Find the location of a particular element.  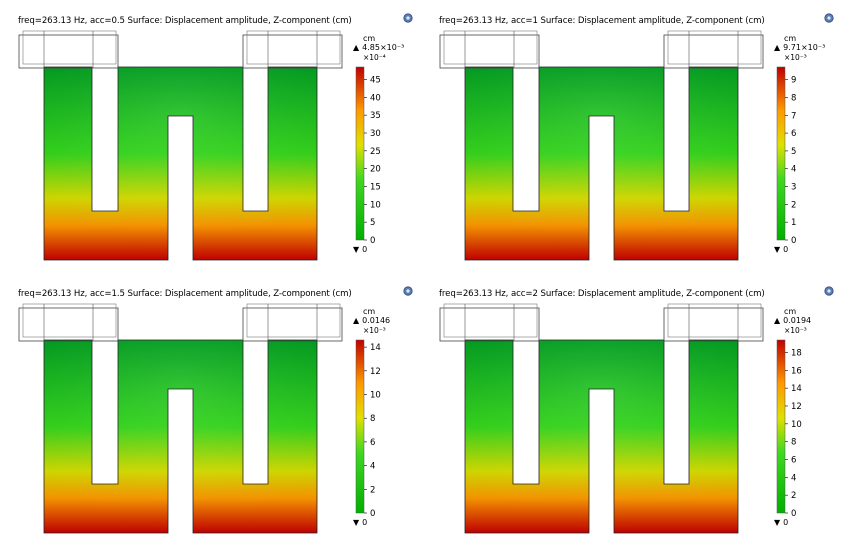

colorbar-max-label: ▲ 9.71×10⁻³ is located at coordinates (800, 47).